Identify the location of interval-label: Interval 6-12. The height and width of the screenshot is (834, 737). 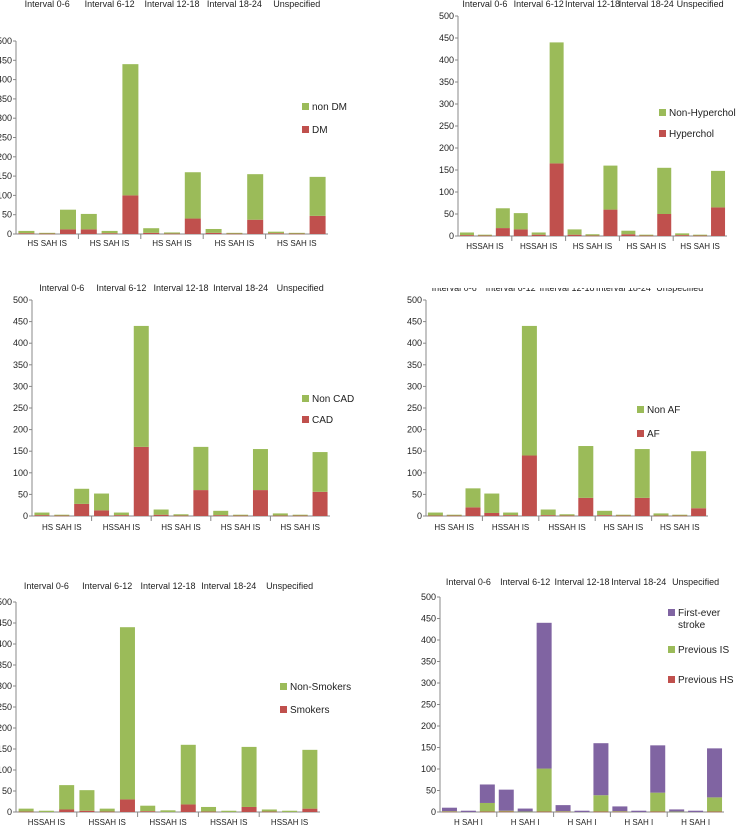
(121, 288).